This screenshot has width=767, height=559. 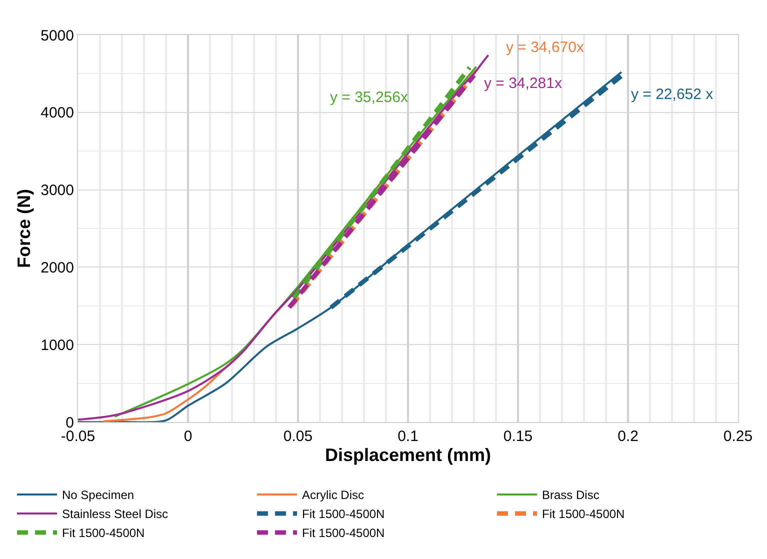 What do you see at coordinates (545, 47) in the screenshot?
I see `annotation: y = 34,670x` at bounding box center [545, 47].